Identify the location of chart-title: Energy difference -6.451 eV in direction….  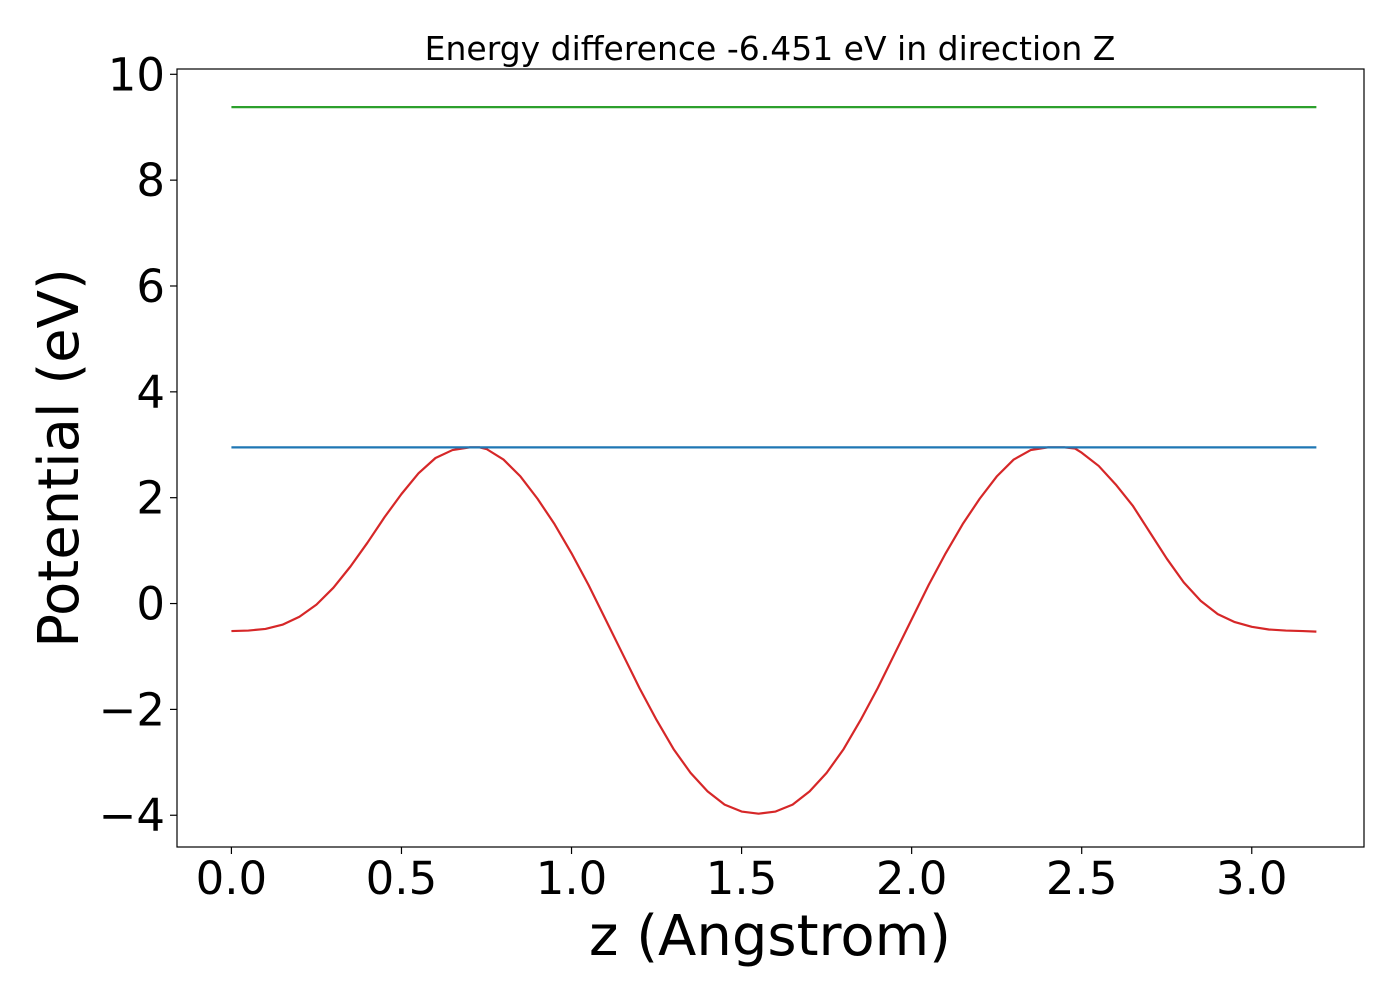
(770, 48).